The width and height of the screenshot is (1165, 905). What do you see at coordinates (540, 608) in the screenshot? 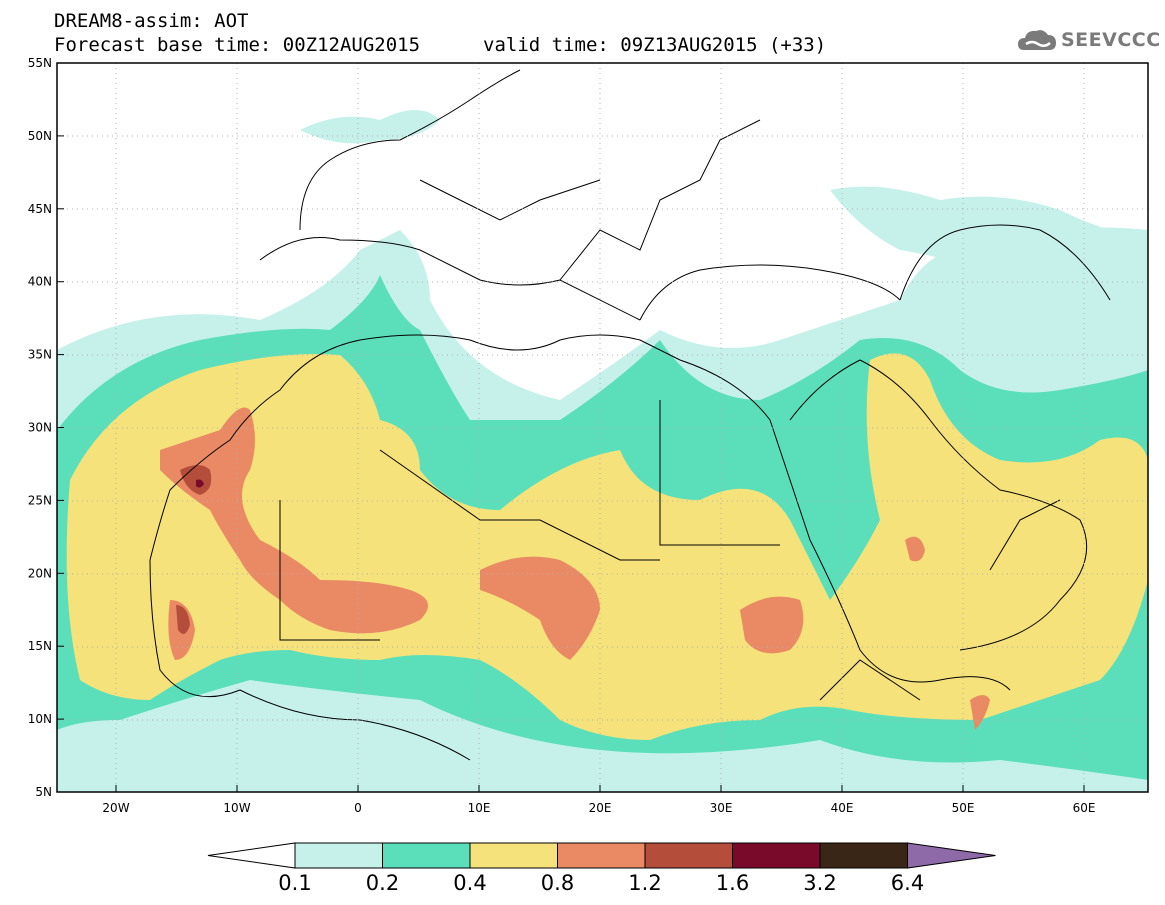
I see `aot-band-0-8-central` at bounding box center [540, 608].